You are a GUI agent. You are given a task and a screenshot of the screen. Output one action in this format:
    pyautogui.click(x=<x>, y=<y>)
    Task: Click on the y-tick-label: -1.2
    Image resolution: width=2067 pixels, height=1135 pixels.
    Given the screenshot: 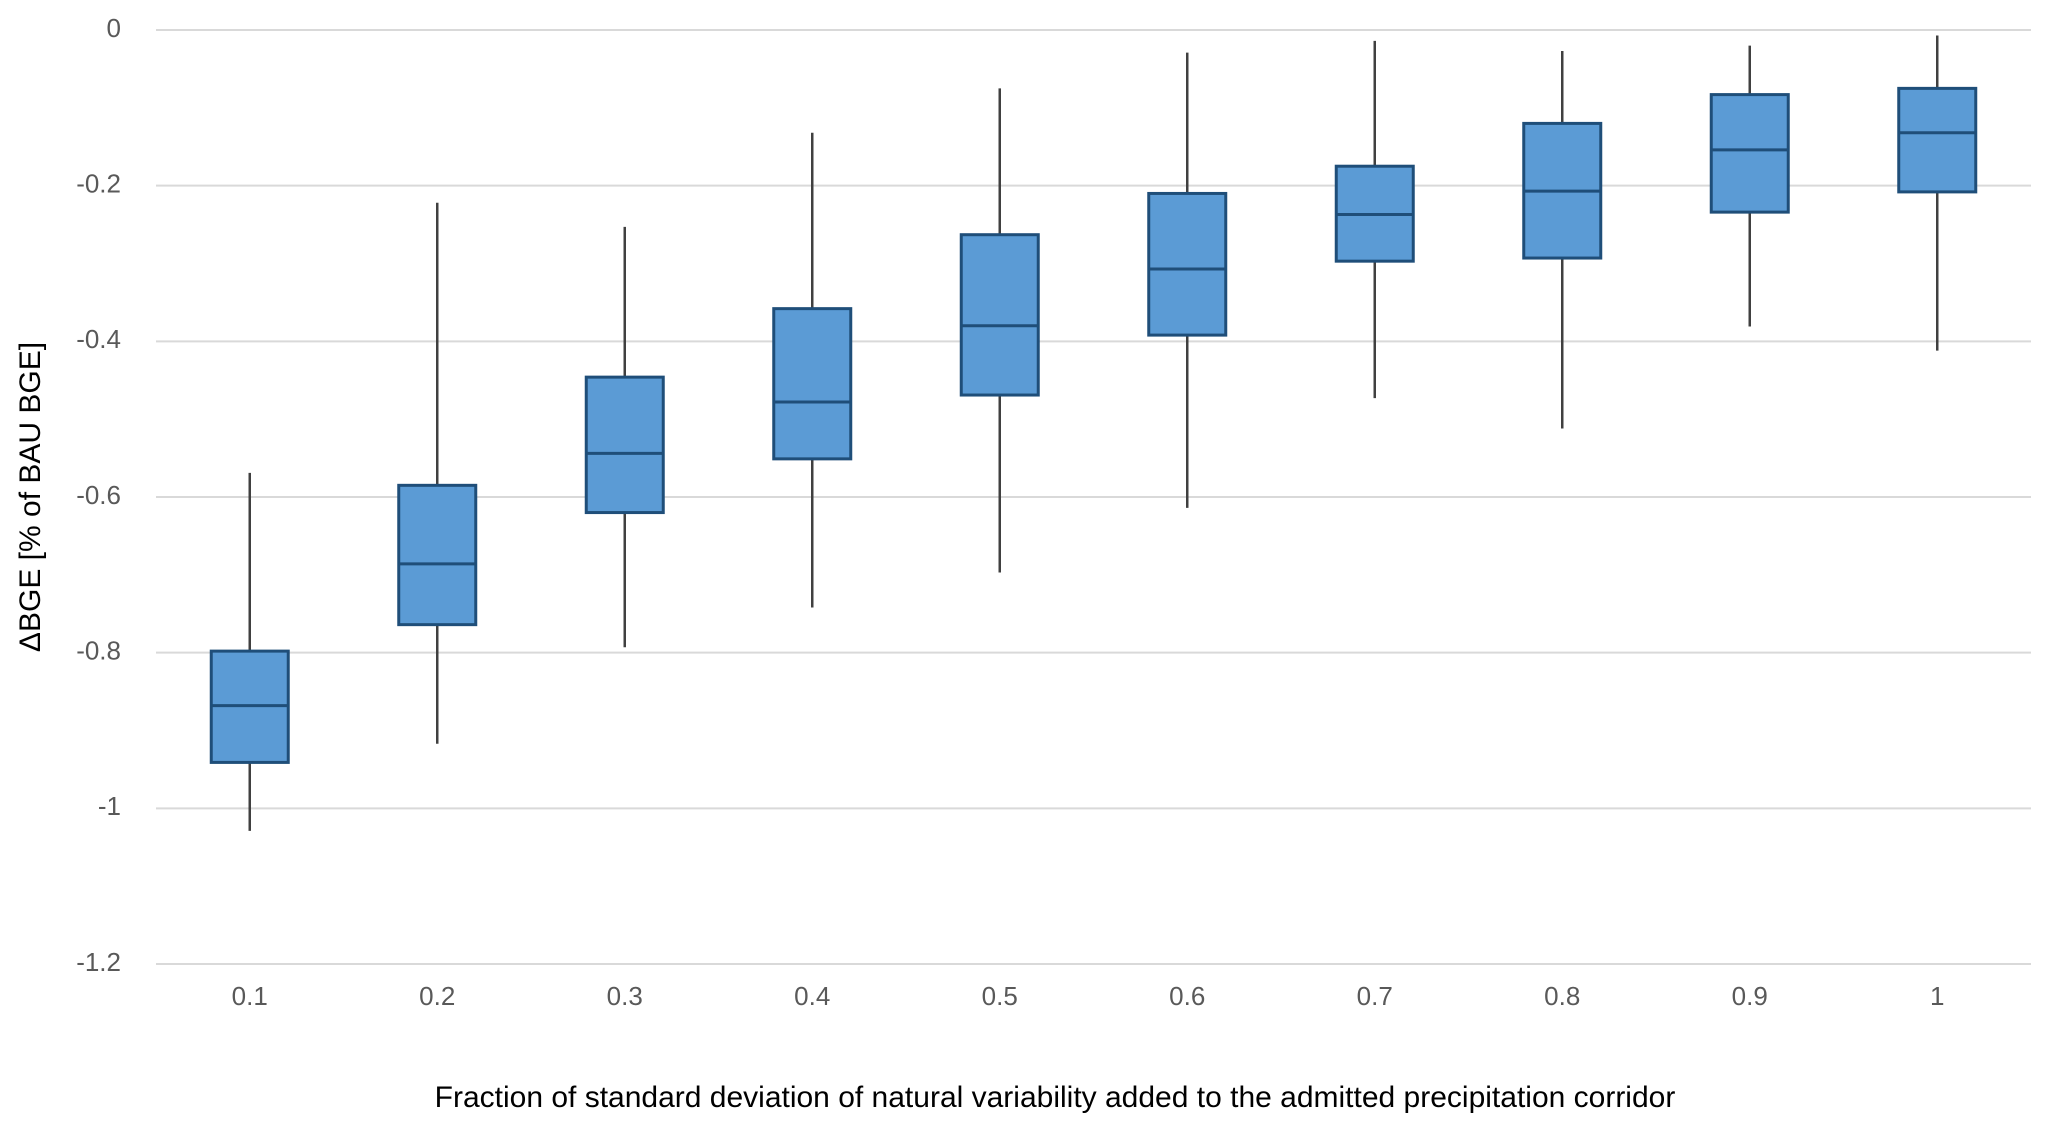 What is the action you would take?
    pyautogui.click(x=98, y=962)
    